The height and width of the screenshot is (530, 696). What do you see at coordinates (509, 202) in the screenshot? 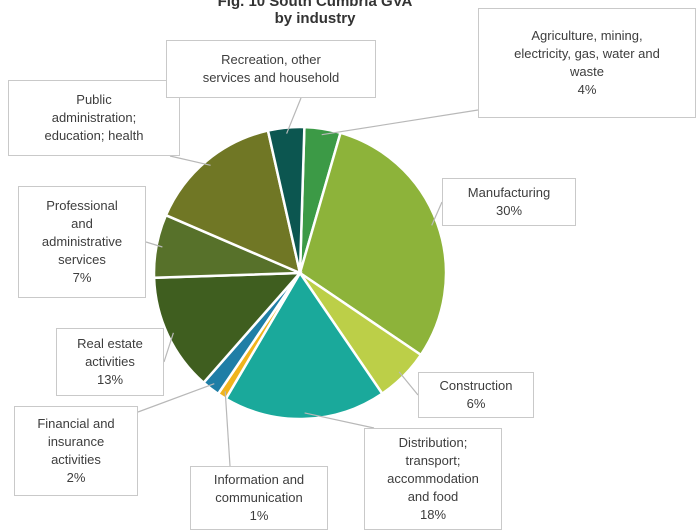
I see `callout-manufacturing: Manufacturing 30%` at bounding box center [509, 202].